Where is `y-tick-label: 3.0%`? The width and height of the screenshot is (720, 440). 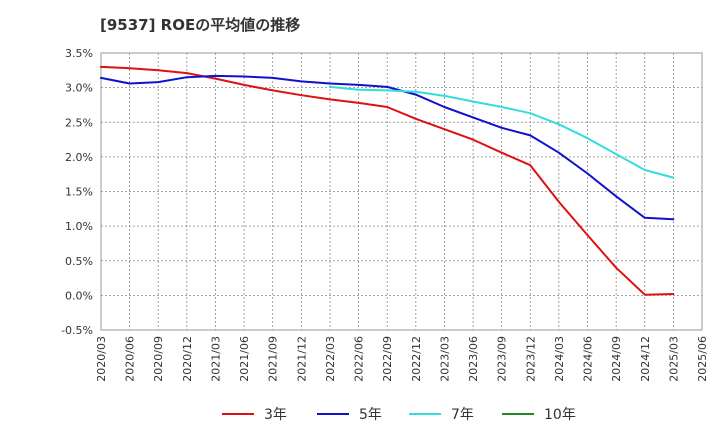
y-tick-label: 3.0% is located at coordinates (79, 88).